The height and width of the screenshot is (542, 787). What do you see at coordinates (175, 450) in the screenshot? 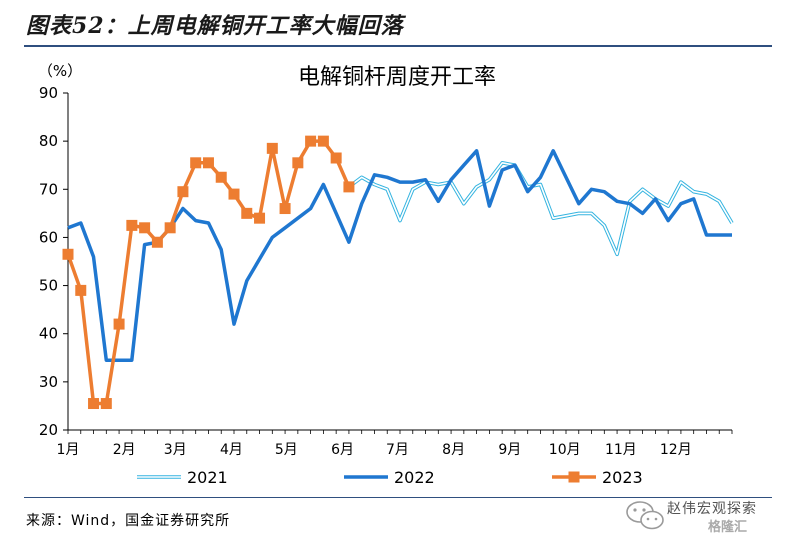
I see `x-tick-label: 3月` at bounding box center [175, 450].